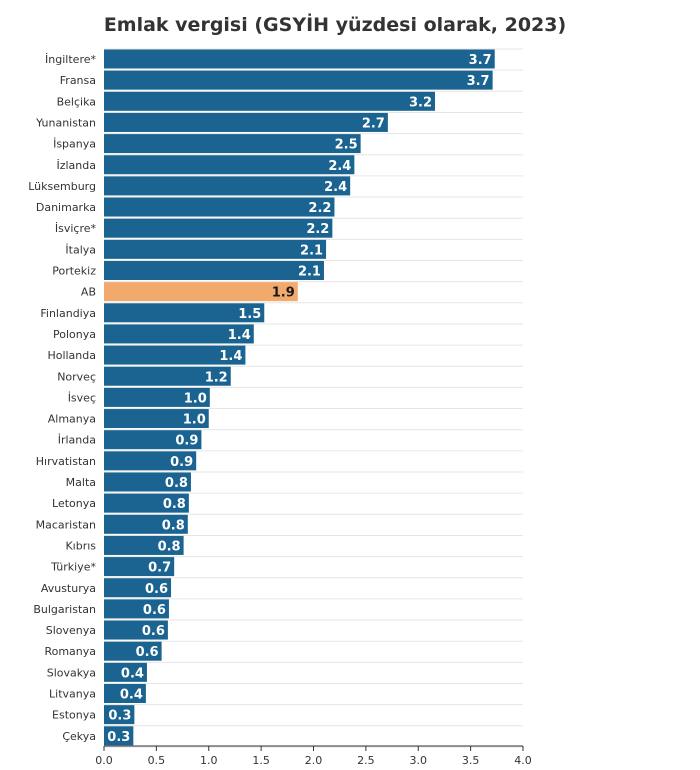 The image size is (700, 770). Describe the element at coordinates (76, 101) in the screenshot. I see `category-label: Belçika` at that location.